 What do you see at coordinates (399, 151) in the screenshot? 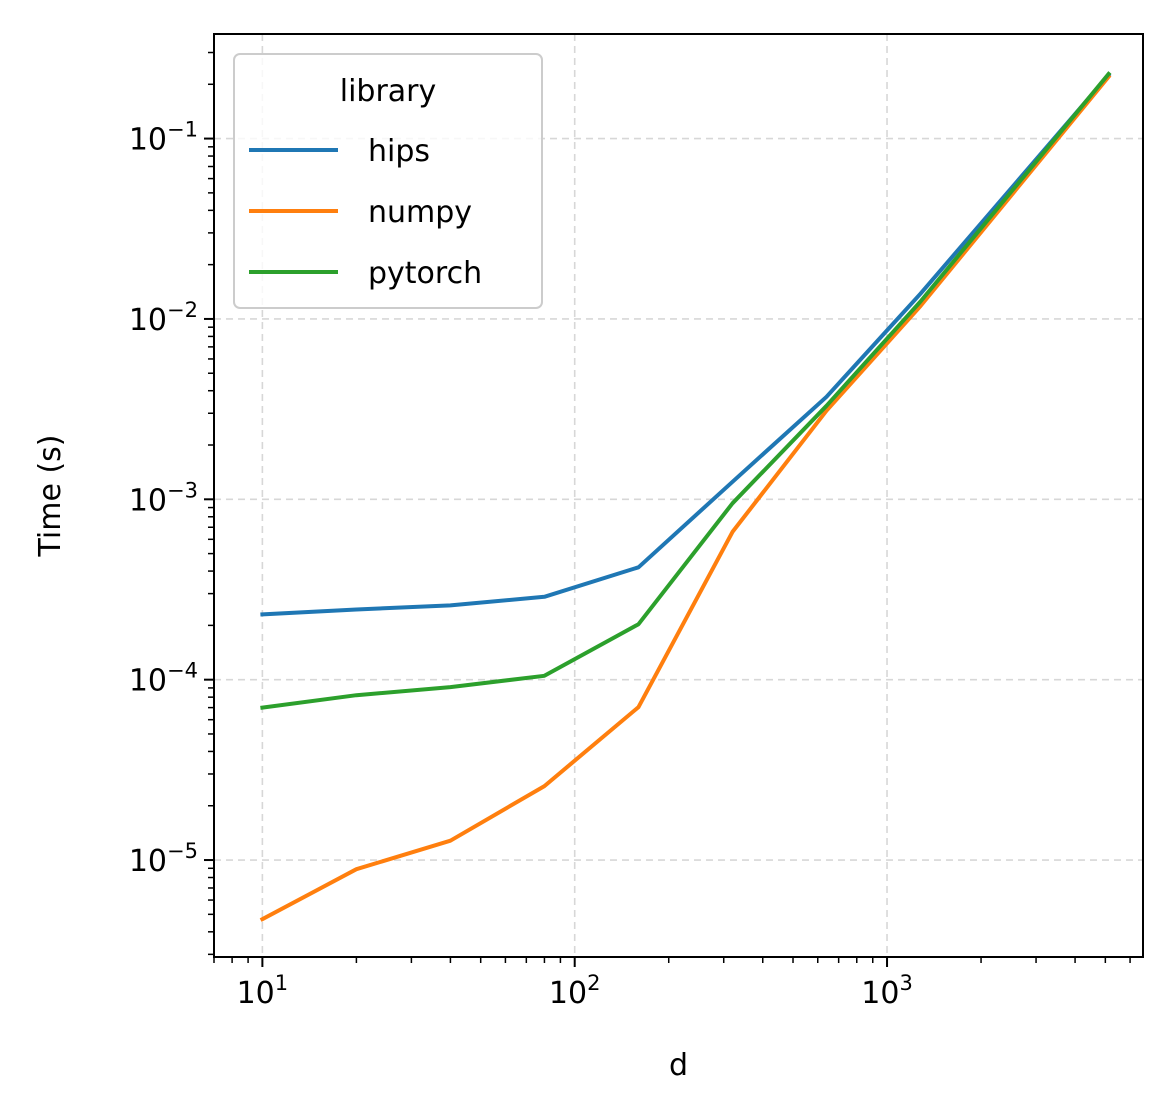
I see `legend-label-hips: hips` at bounding box center [399, 151].